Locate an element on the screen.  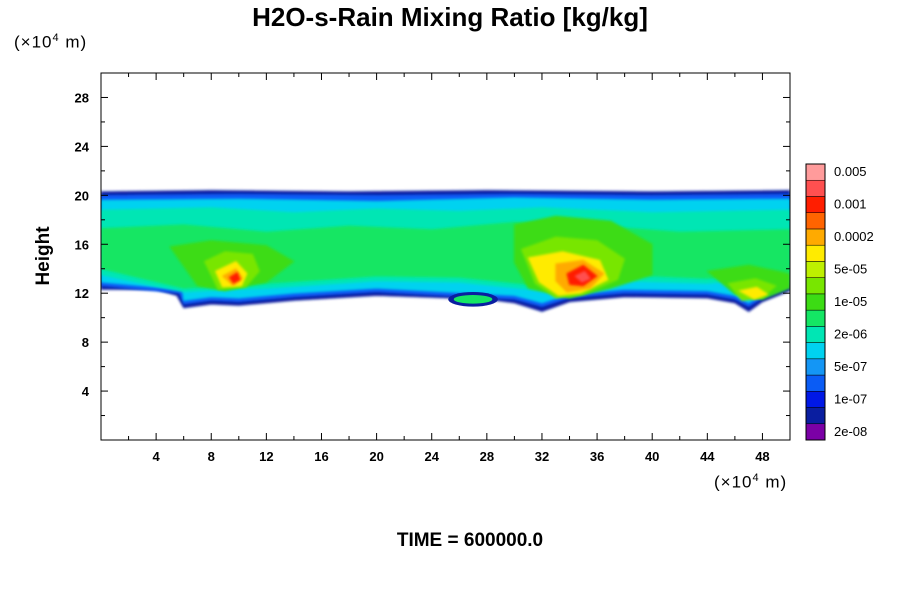
chart-title: H2O-s-Rain Mixing Ratio [kg/kg] is located at coordinates (450, 17).